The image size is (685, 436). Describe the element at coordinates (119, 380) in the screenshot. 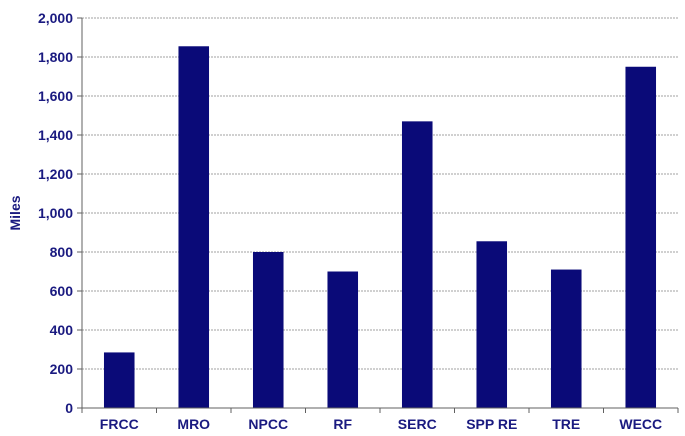

I see `bar-frcc` at that location.